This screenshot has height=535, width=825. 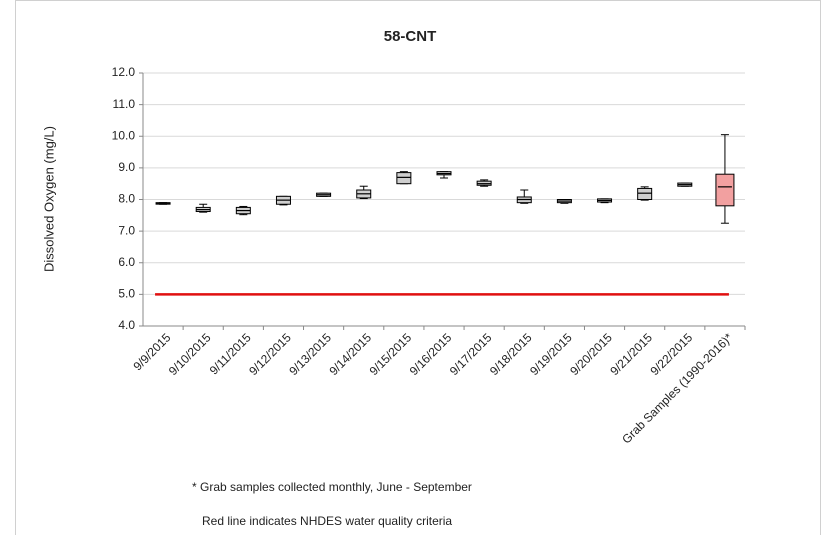 What do you see at coordinates (124, 72) in the screenshot?
I see `y-tick-label: 12.0` at bounding box center [124, 72].